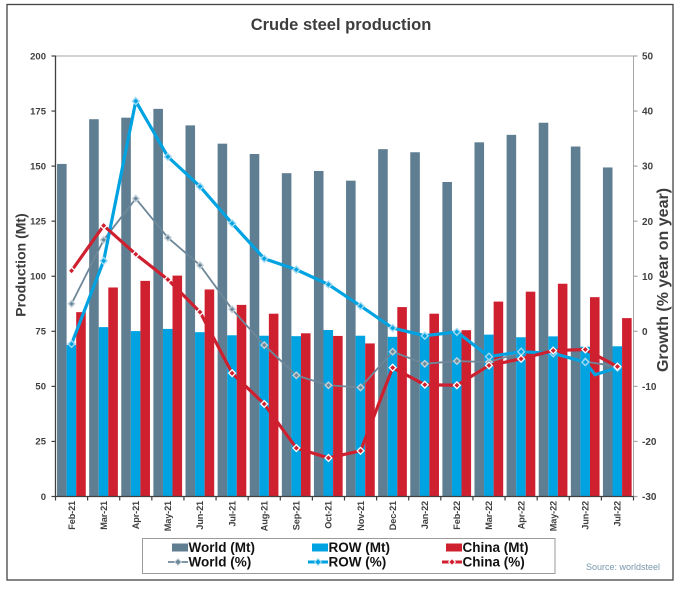 This screenshot has height=591, width=677. Describe the element at coordinates (521, 515) in the screenshot. I see `svg-text: Apr-22` at that location.